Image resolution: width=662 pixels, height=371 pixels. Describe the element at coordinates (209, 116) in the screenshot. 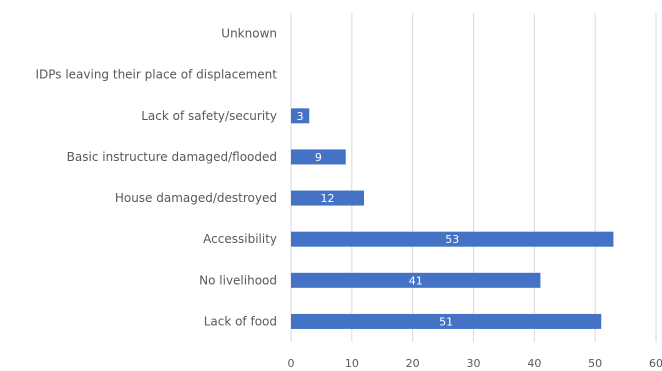

I see `category-label-lack-of-safety-security: Lack of safety/security` at that location.